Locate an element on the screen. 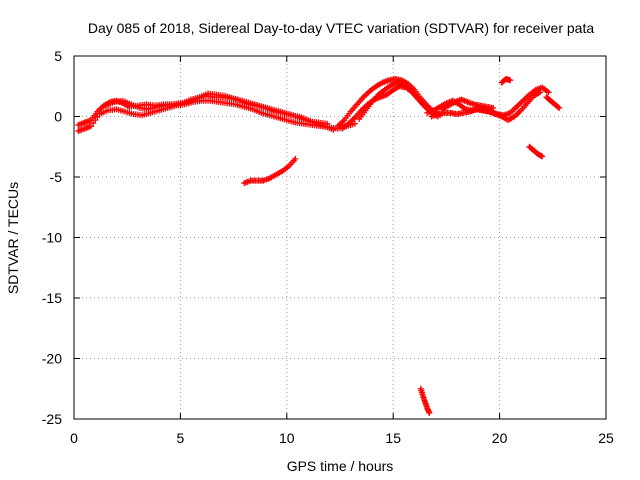 This screenshot has width=640, height=480. series-trace-k is located at coordinates (506, 80).